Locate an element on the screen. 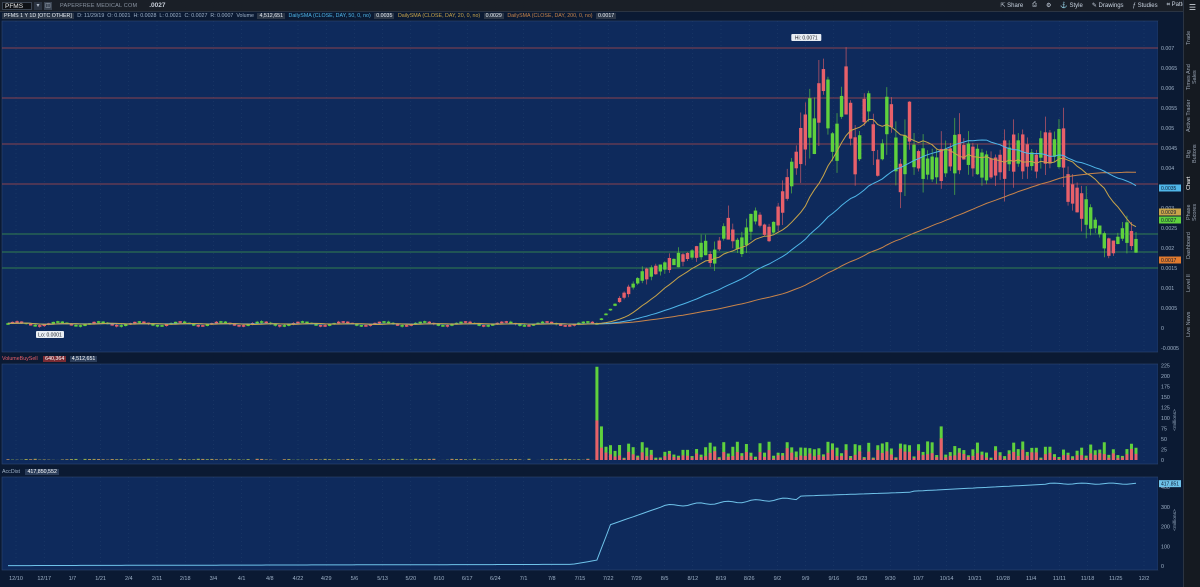  studies-button: ƒ Studies is located at coordinates (1145, 5).